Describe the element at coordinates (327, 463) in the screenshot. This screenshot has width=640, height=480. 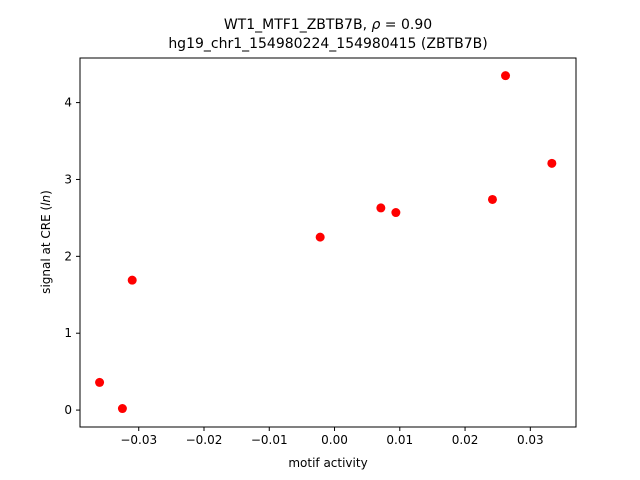
I see `x-axis-label: motif activity` at that location.